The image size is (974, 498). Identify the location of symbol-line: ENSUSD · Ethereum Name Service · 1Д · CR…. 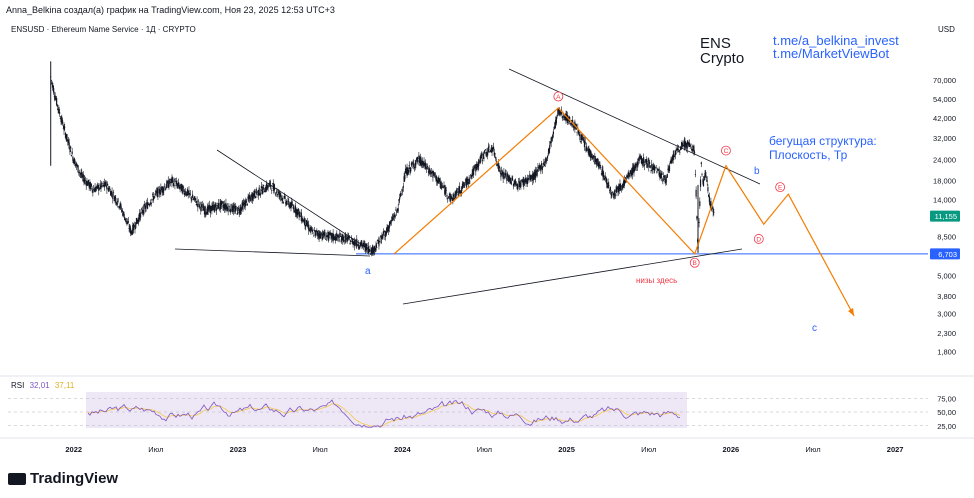
(103, 29).